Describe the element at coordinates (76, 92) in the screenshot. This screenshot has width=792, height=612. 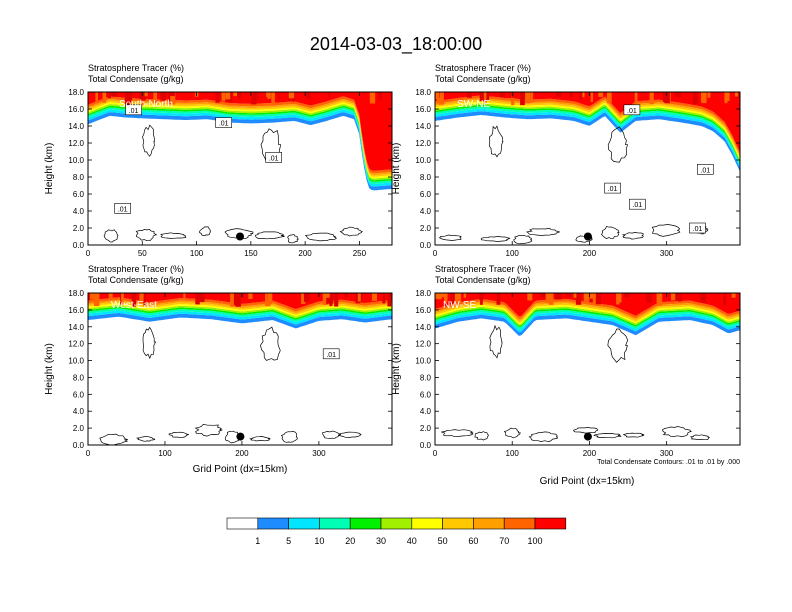
I see `y-tick-label: 18.0` at that location.